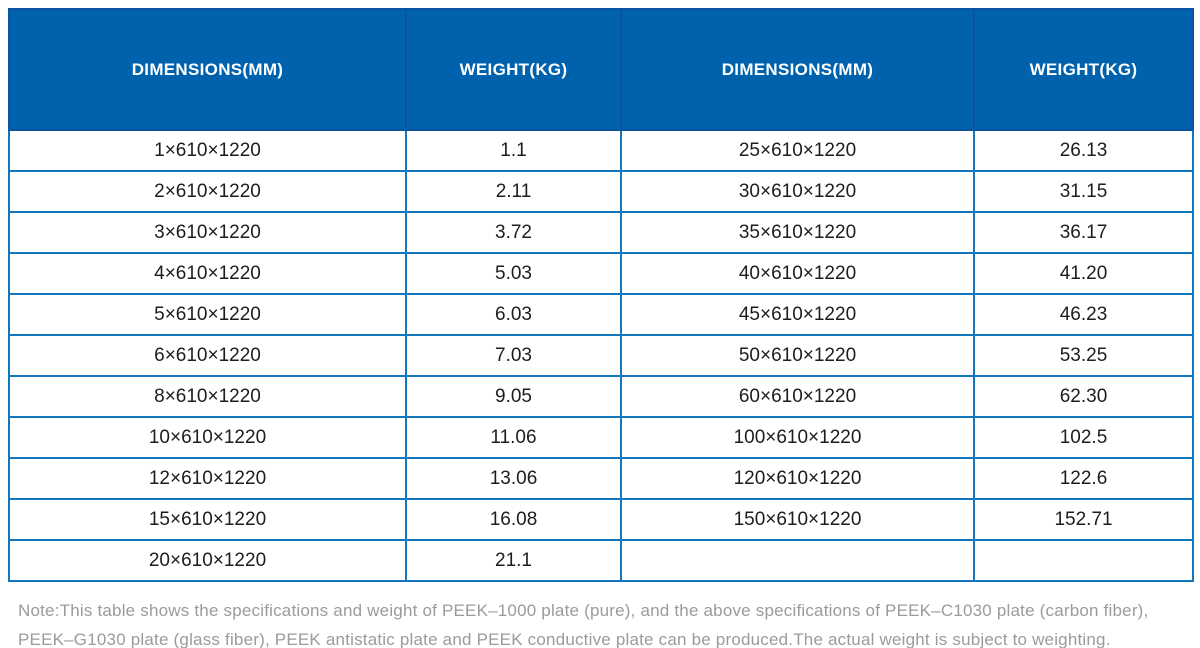 The height and width of the screenshot is (648, 1200). What do you see at coordinates (513, 396) in the screenshot?
I see `table-cell: 9.05` at bounding box center [513, 396].